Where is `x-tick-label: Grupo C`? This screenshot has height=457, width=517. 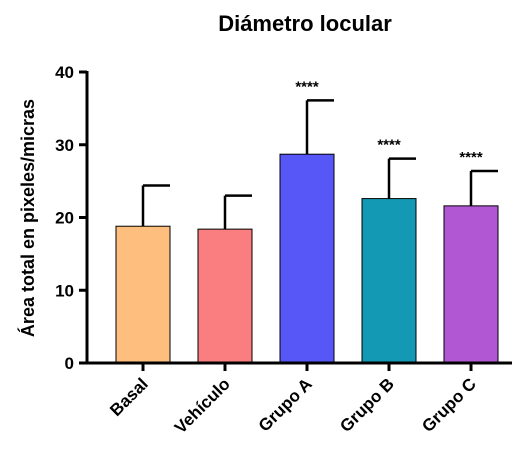
x-tick-label: Grupo C is located at coordinates (449, 405).